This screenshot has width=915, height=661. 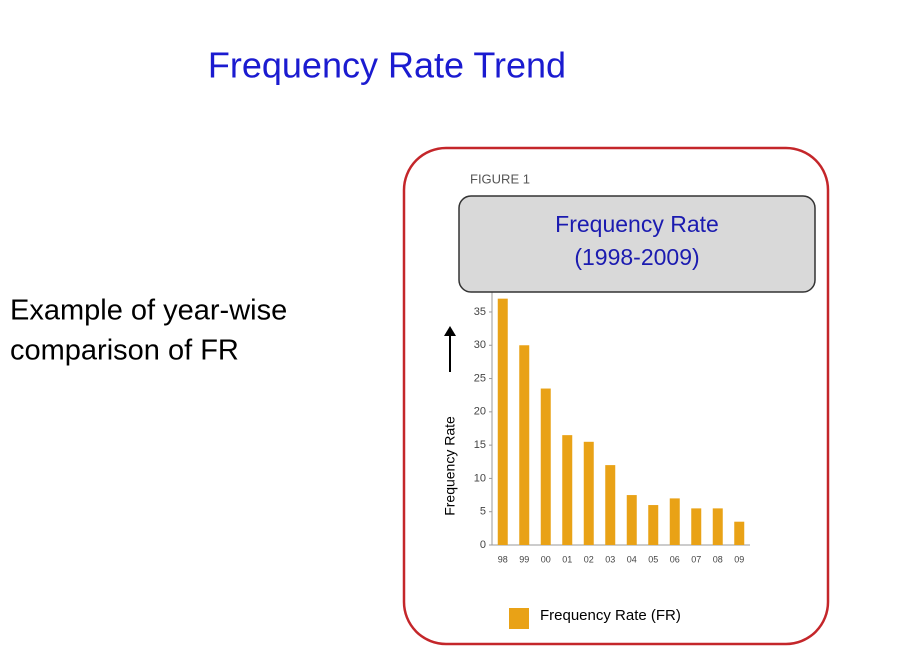 What do you see at coordinates (483, 512) in the screenshot?
I see `y-tick-label: 5` at bounding box center [483, 512].